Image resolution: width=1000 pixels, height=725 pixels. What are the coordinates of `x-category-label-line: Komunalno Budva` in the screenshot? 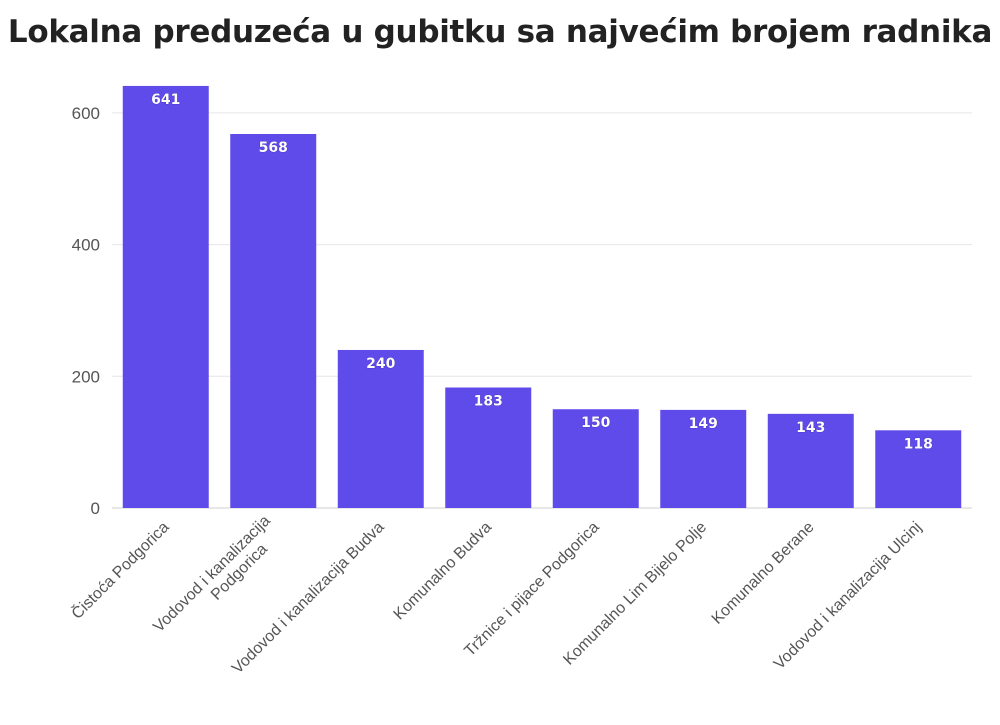 It's located at (443, 571).